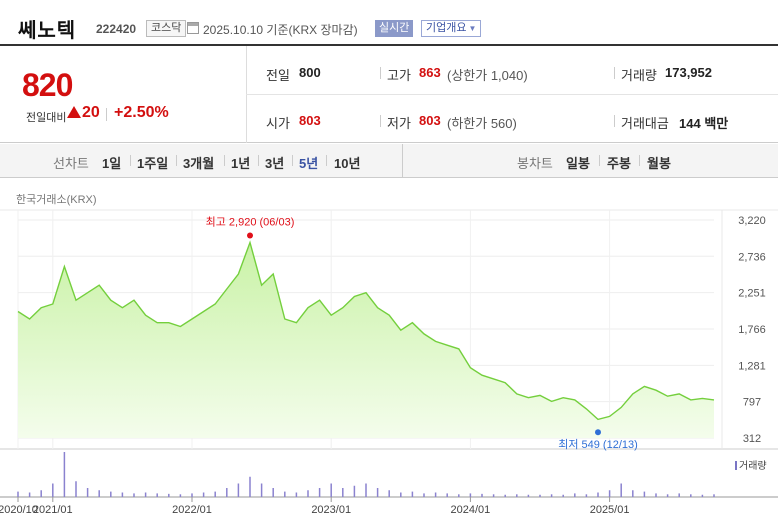 The height and width of the screenshot is (530, 778). What do you see at coordinates (275, 163) in the screenshot?
I see `period-3y: 3년` at bounding box center [275, 163].